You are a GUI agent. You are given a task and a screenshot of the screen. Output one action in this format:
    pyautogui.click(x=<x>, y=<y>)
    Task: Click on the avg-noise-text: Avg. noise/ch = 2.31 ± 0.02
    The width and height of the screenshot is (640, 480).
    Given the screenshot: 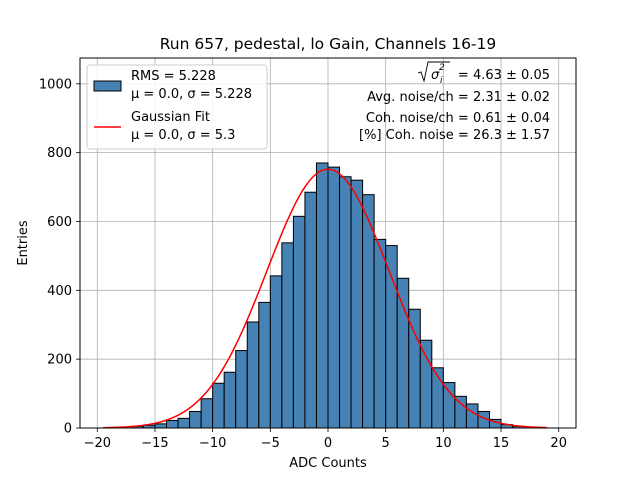 What is the action you would take?
    pyautogui.click(x=458, y=97)
    